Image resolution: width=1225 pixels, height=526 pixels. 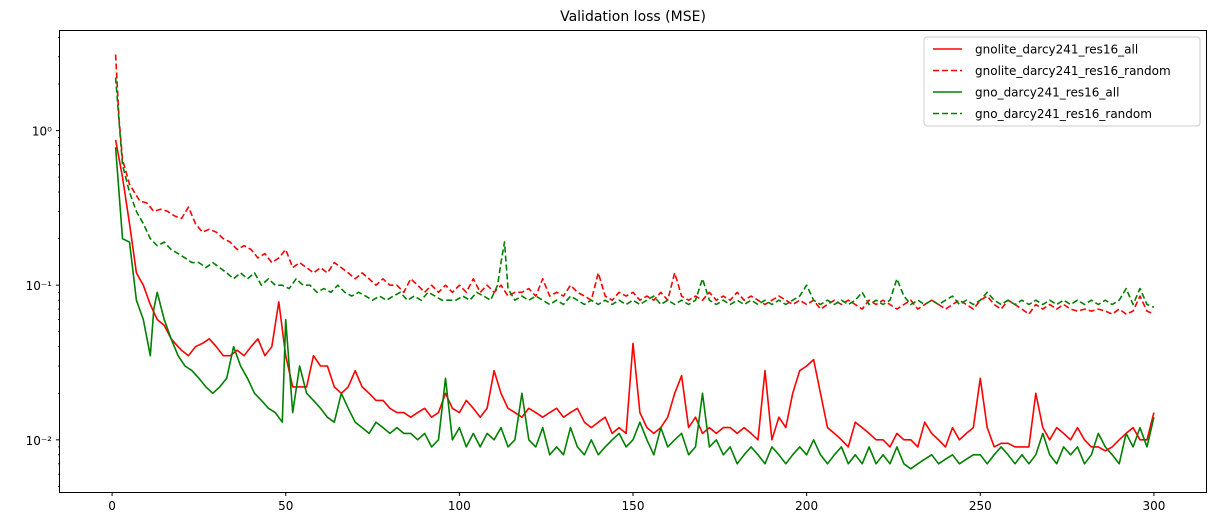 What do you see at coordinates (1056, 50) in the screenshot?
I see `legend-label-1: gnolite_darcy241_res16_all` at bounding box center [1056, 50].